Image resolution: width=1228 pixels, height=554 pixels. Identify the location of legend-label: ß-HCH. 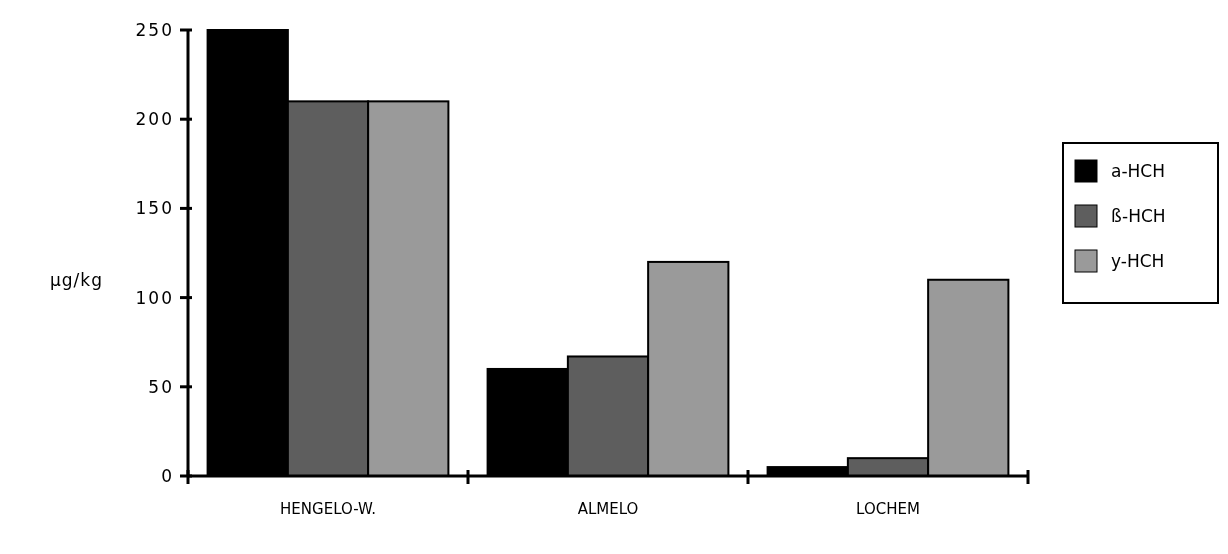
(1138, 215).